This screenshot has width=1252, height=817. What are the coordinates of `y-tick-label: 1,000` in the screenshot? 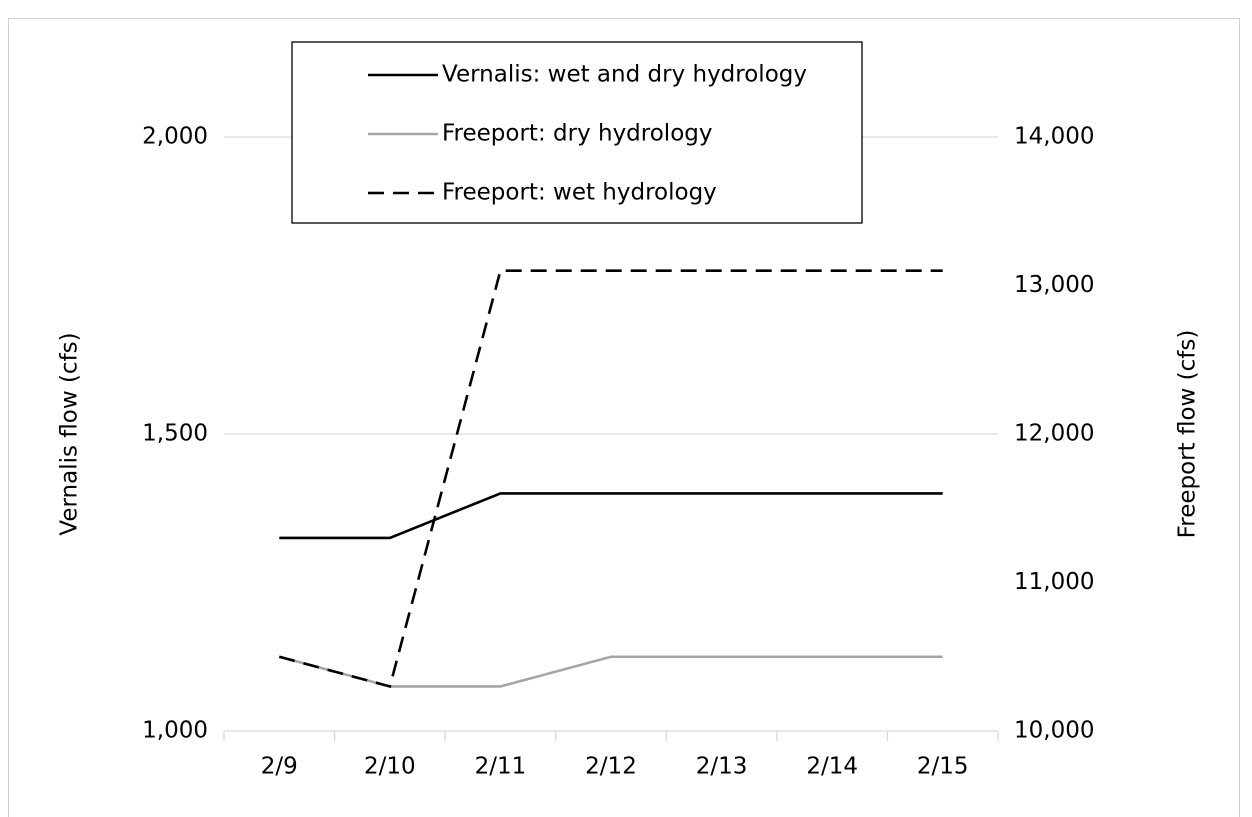 It's located at (175, 731).